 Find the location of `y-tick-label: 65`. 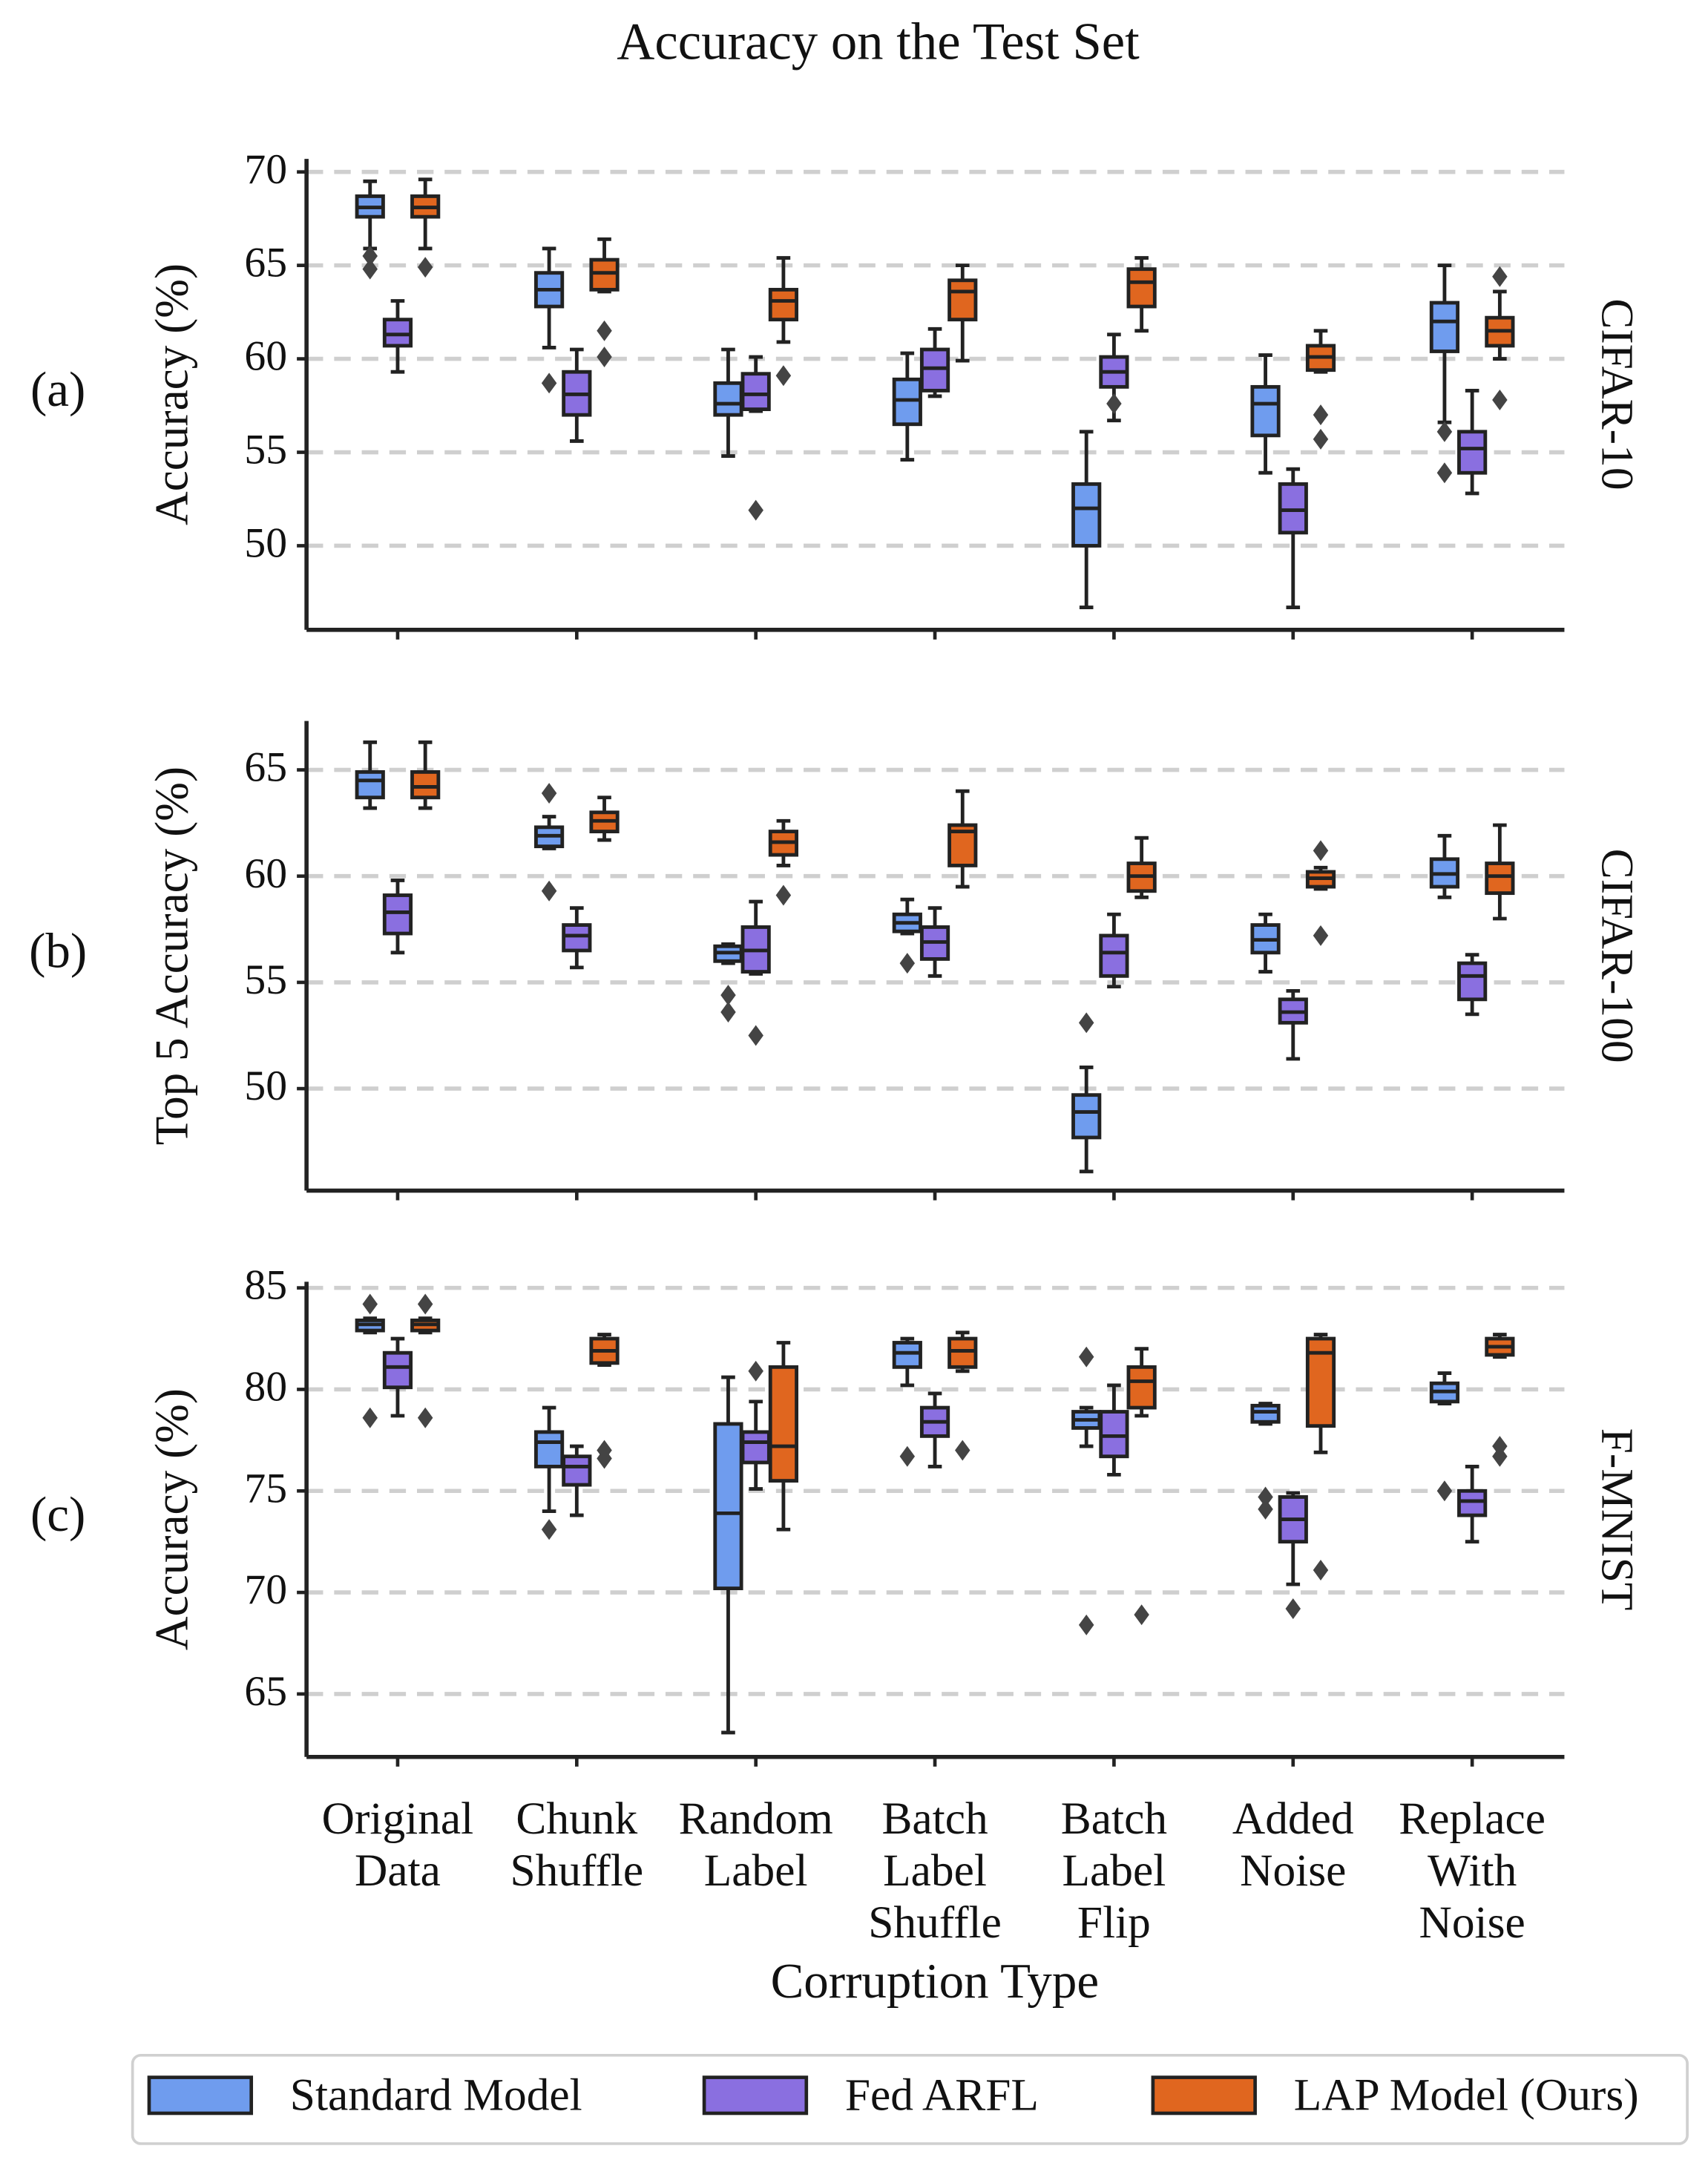

y-tick-label: 65 is located at coordinates (265, 767).